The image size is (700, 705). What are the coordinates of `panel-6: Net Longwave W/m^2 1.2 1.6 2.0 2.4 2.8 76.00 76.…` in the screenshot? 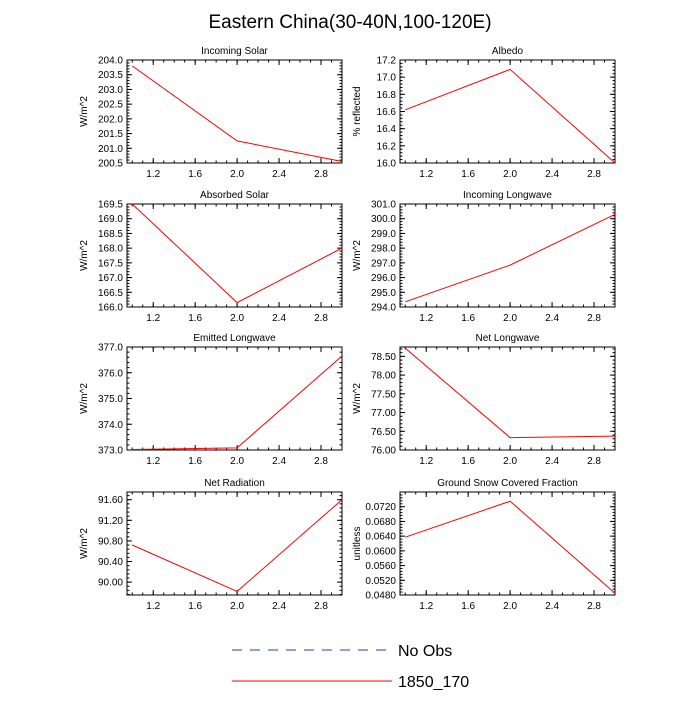 It's located at (484, 400).